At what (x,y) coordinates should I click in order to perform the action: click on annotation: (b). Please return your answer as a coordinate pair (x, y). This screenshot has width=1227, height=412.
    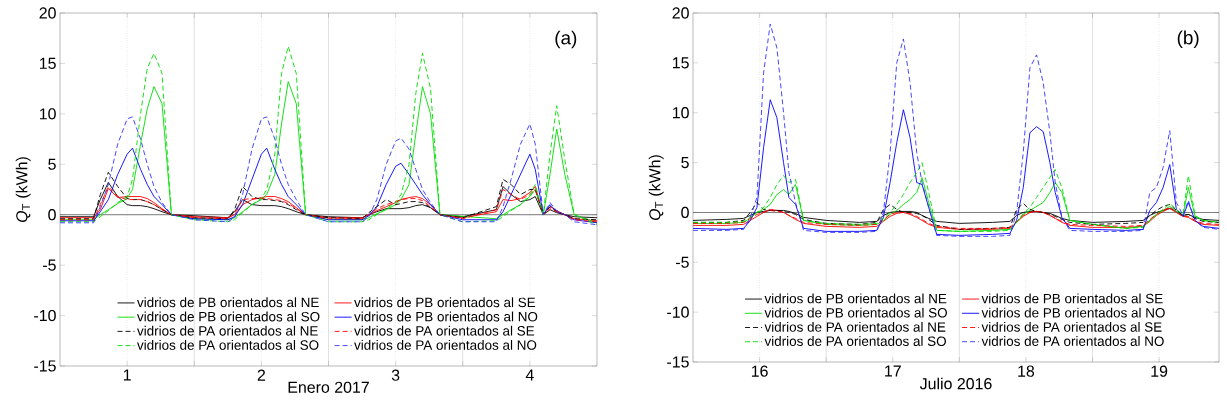
    Looking at the image, I should click on (1188, 39).